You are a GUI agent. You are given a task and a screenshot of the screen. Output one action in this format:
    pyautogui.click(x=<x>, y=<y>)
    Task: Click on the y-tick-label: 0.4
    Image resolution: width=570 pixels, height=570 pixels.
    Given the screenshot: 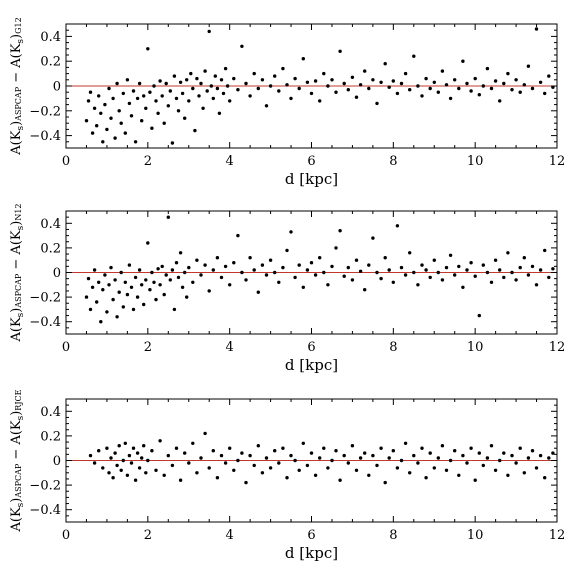 What is the action you would take?
    pyautogui.click(x=50, y=37)
    